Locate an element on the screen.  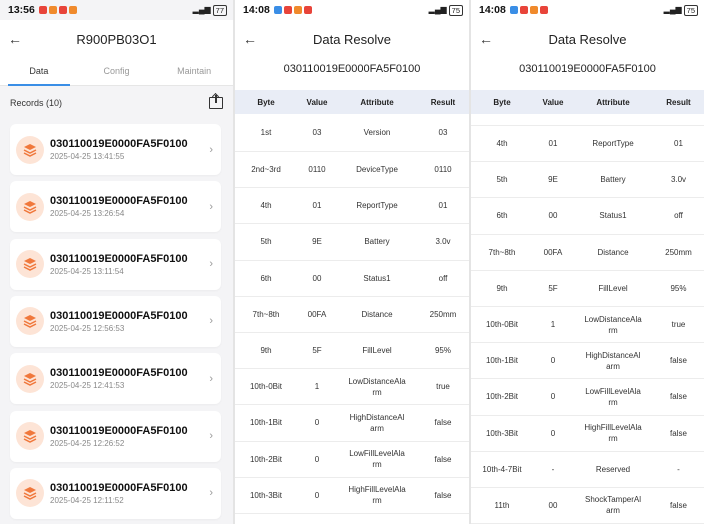
tab-config: Config is located at coordinates (116, 71).